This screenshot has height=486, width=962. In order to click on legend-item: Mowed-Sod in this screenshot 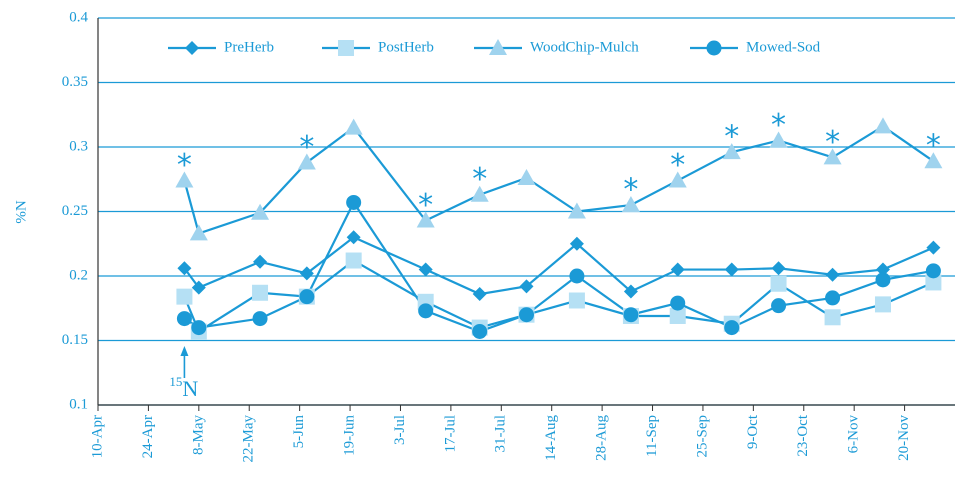, I will do `click(755, 47)`.